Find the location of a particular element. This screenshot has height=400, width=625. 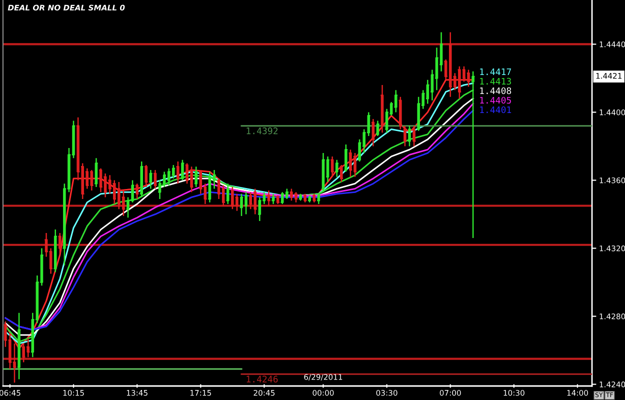

data-label: 1.4401 is located at coordinates (496, 110).